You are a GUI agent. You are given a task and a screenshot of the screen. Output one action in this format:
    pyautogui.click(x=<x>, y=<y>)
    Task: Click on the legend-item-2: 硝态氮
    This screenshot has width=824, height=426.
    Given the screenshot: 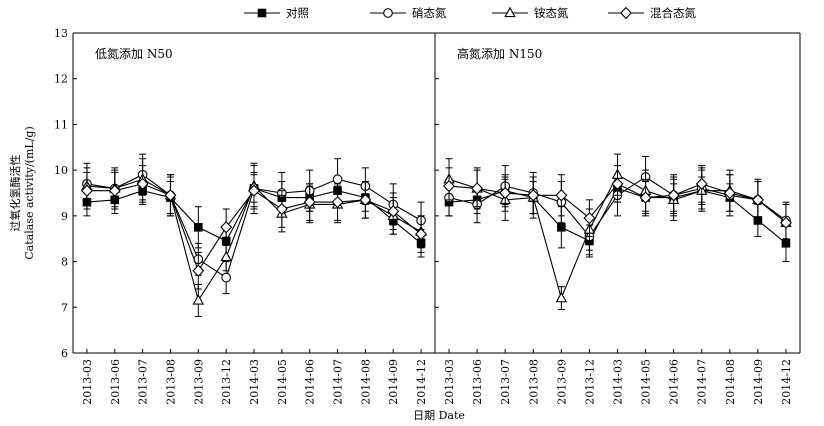 What is the action you would take?
    pyautogui.click(x=408, y=13)
    